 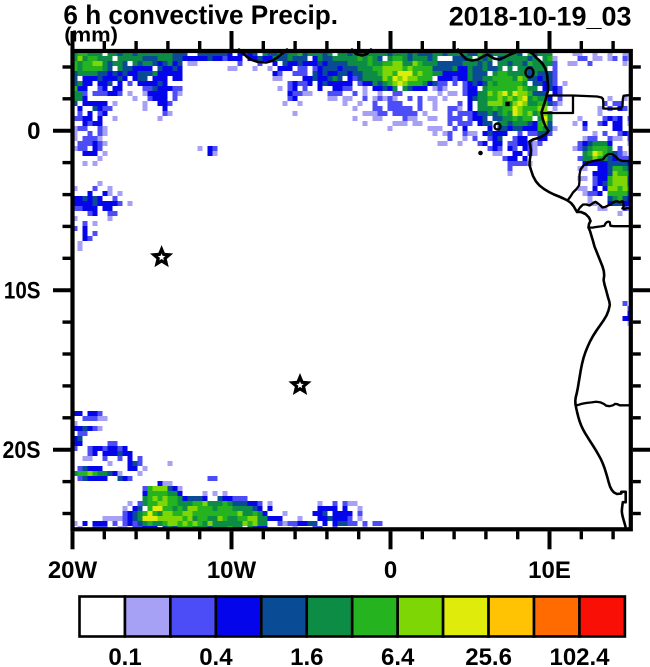 What do you see at coordinates (124, 655) in the screenshot?
I see `svg-text: 0.1` at bounding box center [124, 655].